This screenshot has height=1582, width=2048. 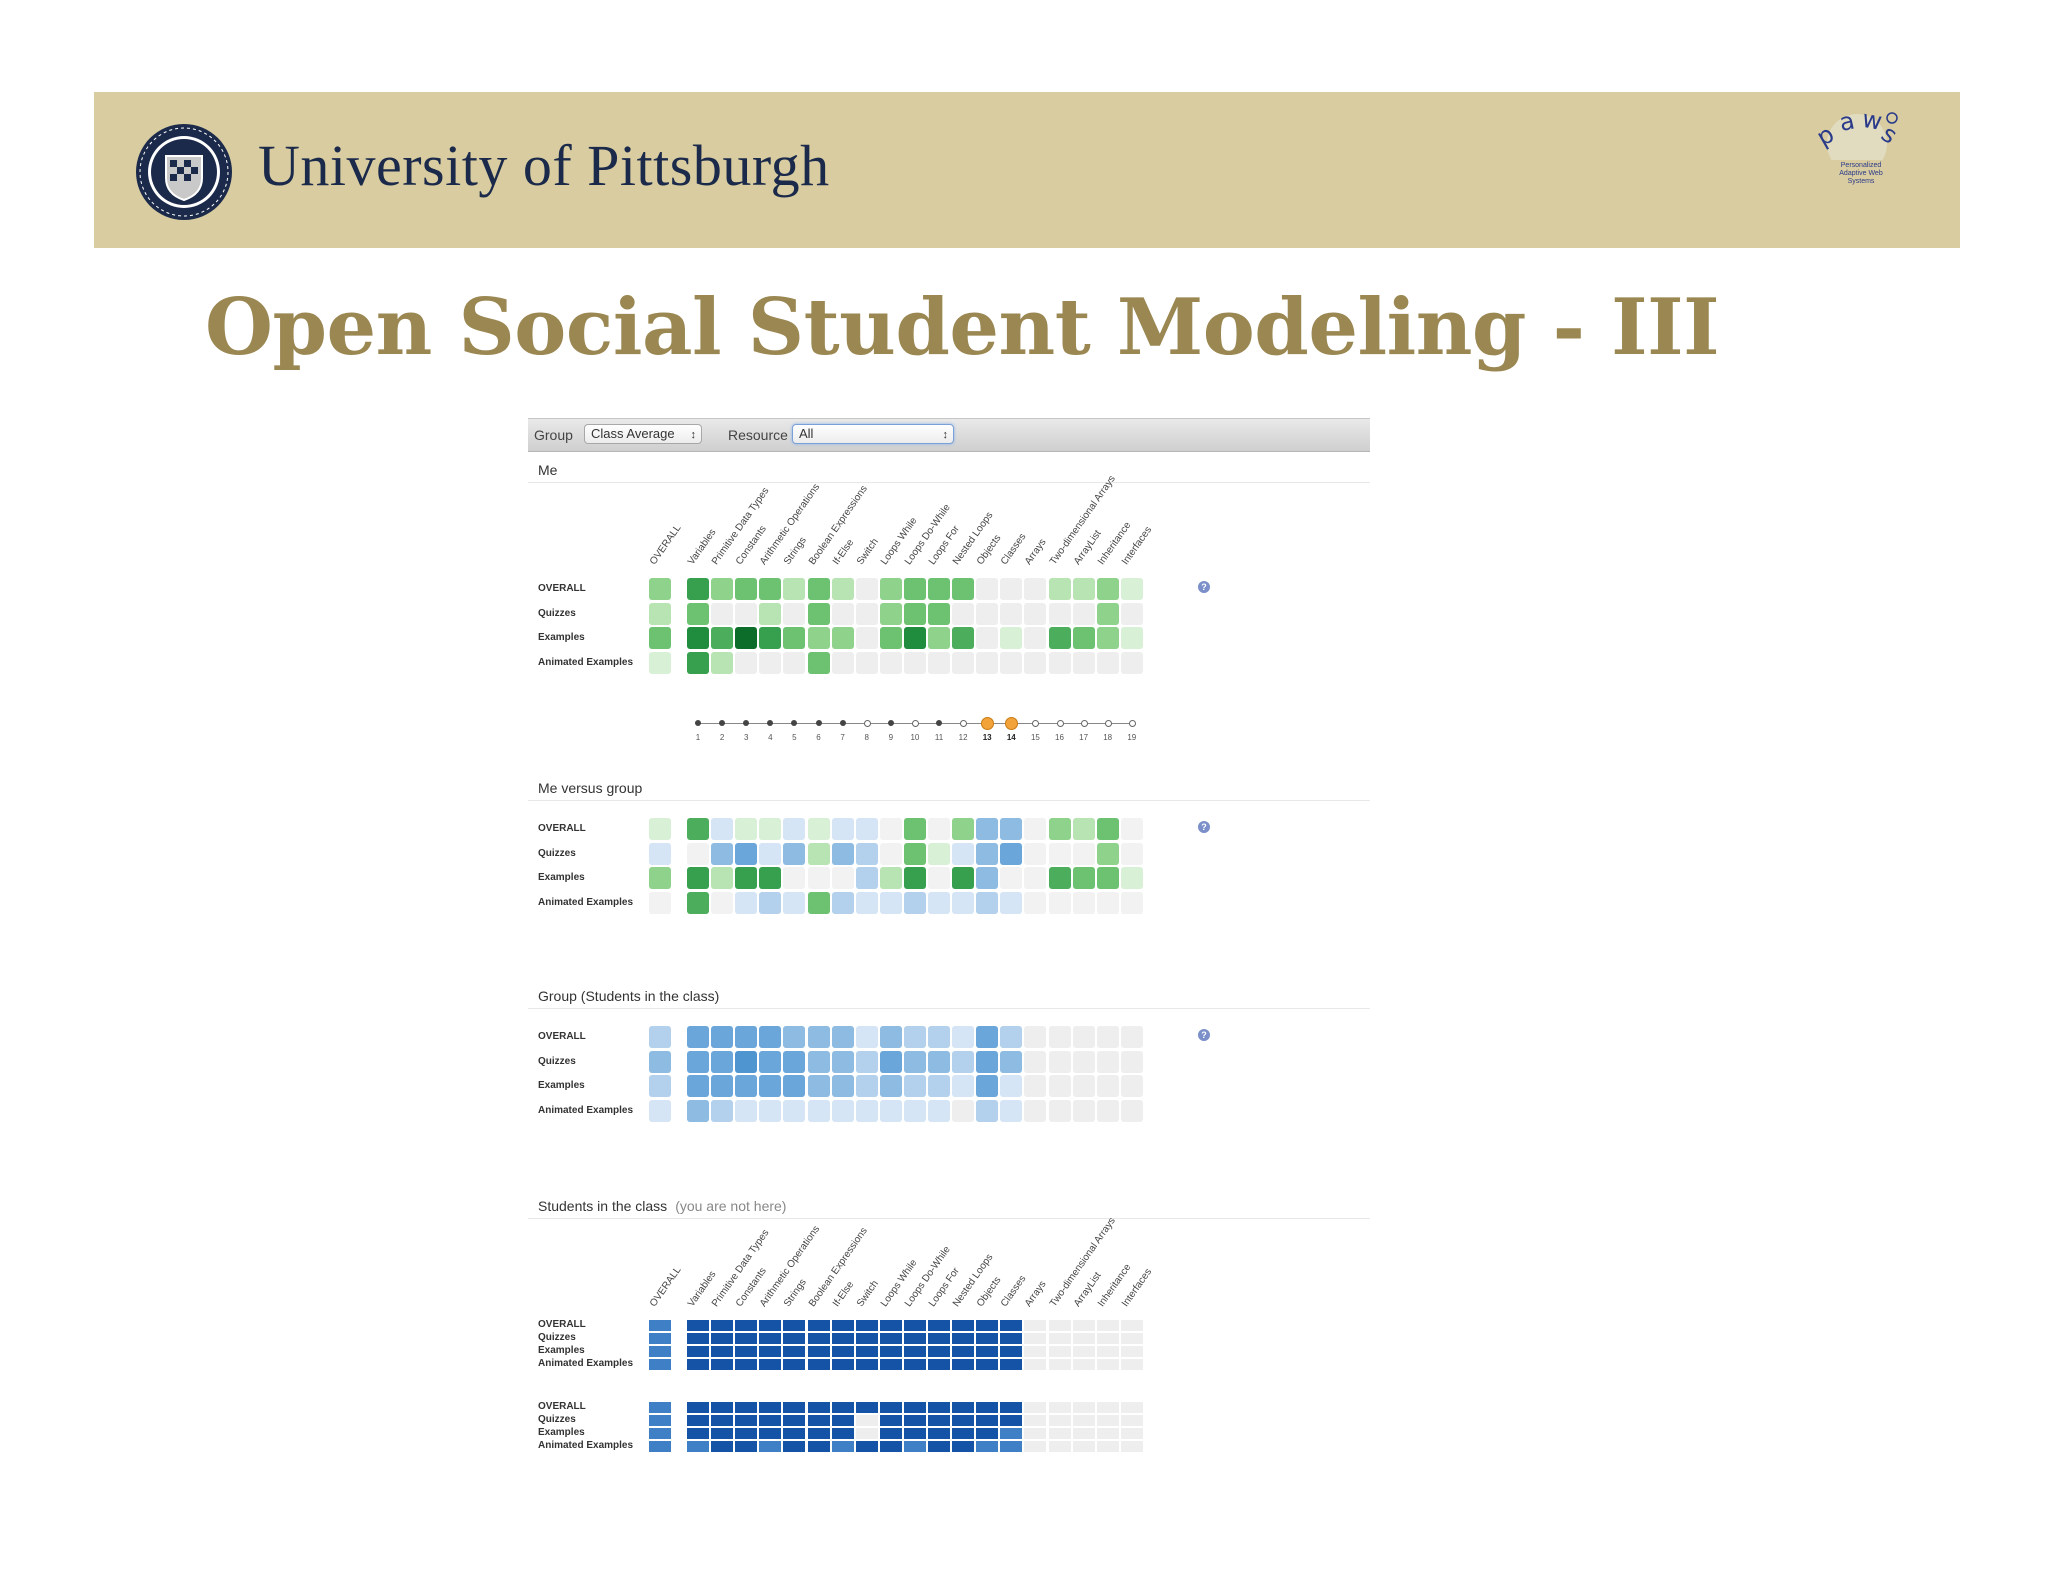 What do you see at coordinates (1204, 827) in the screenshot?
I see `help-question-icon: ?` at bounding box center [1204, 827].